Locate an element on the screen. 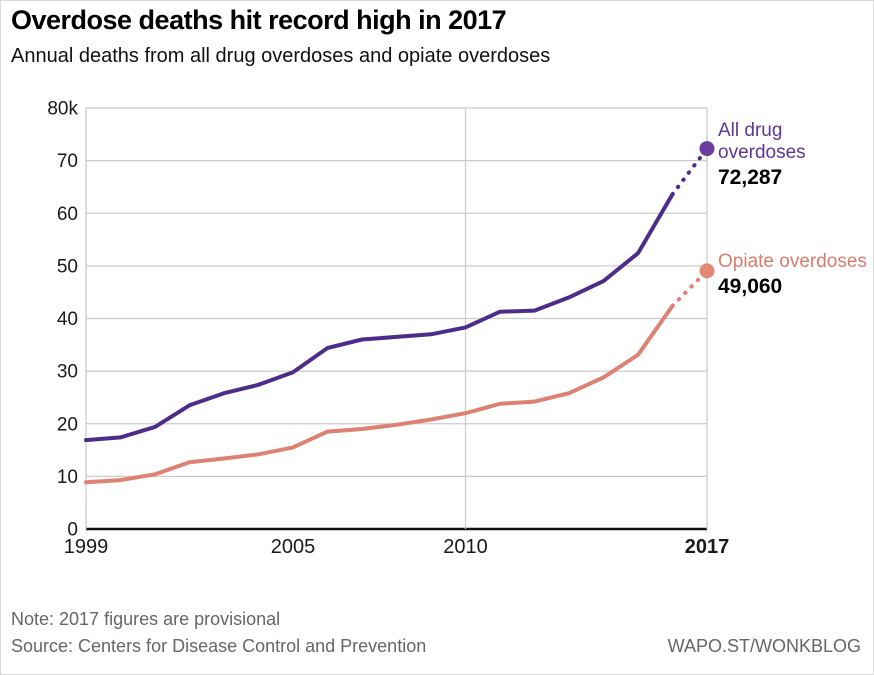 The image size is (874, 675). y-tick-label: 20 is located at coordinates (67, 424).